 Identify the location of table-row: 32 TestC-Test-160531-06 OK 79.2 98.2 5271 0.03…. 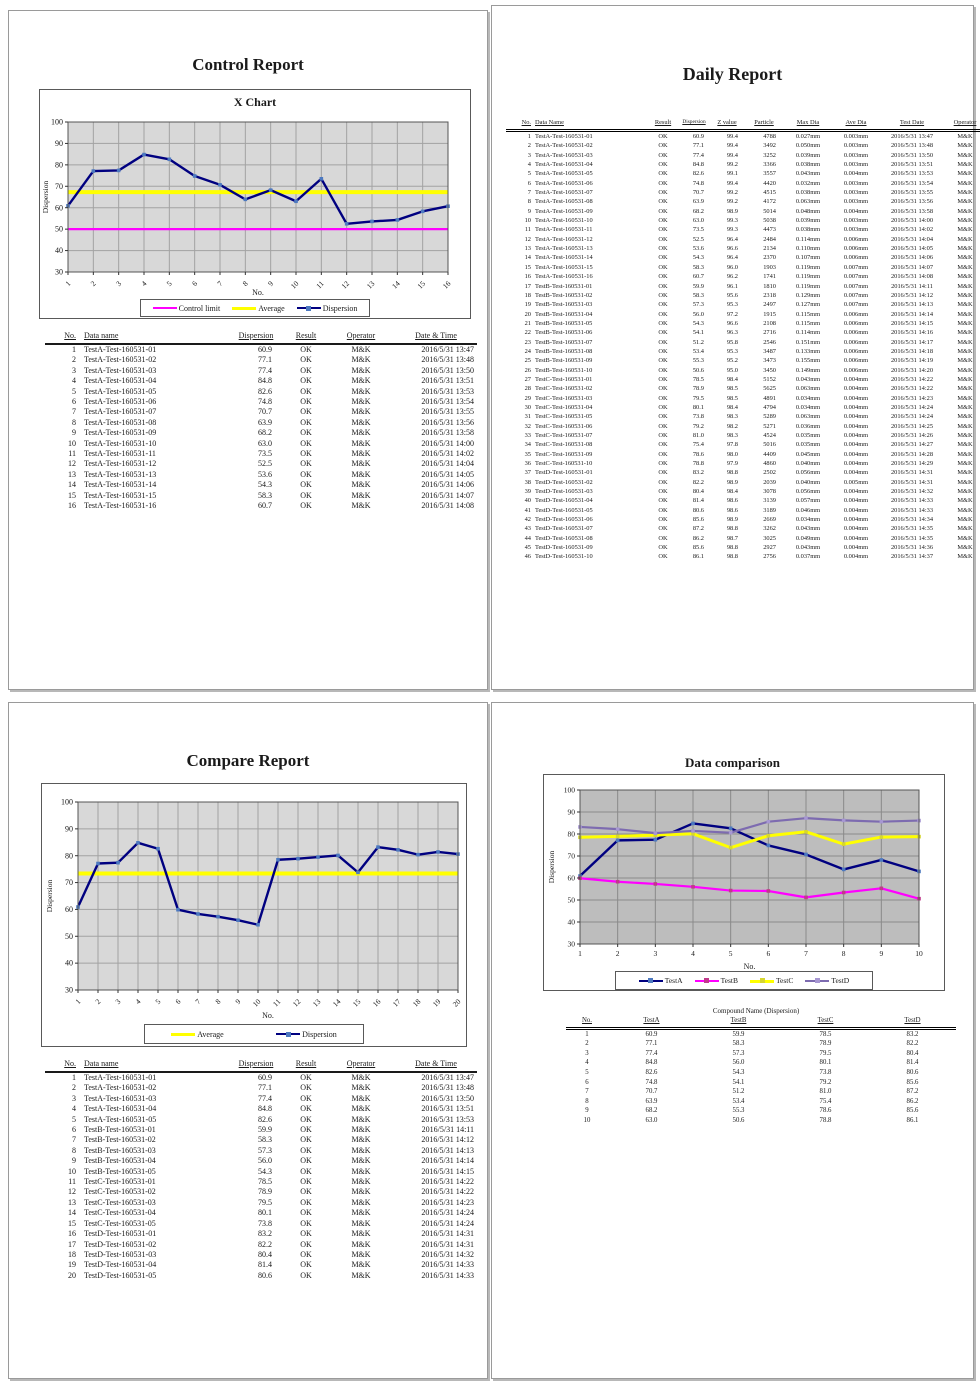
(743, 426).